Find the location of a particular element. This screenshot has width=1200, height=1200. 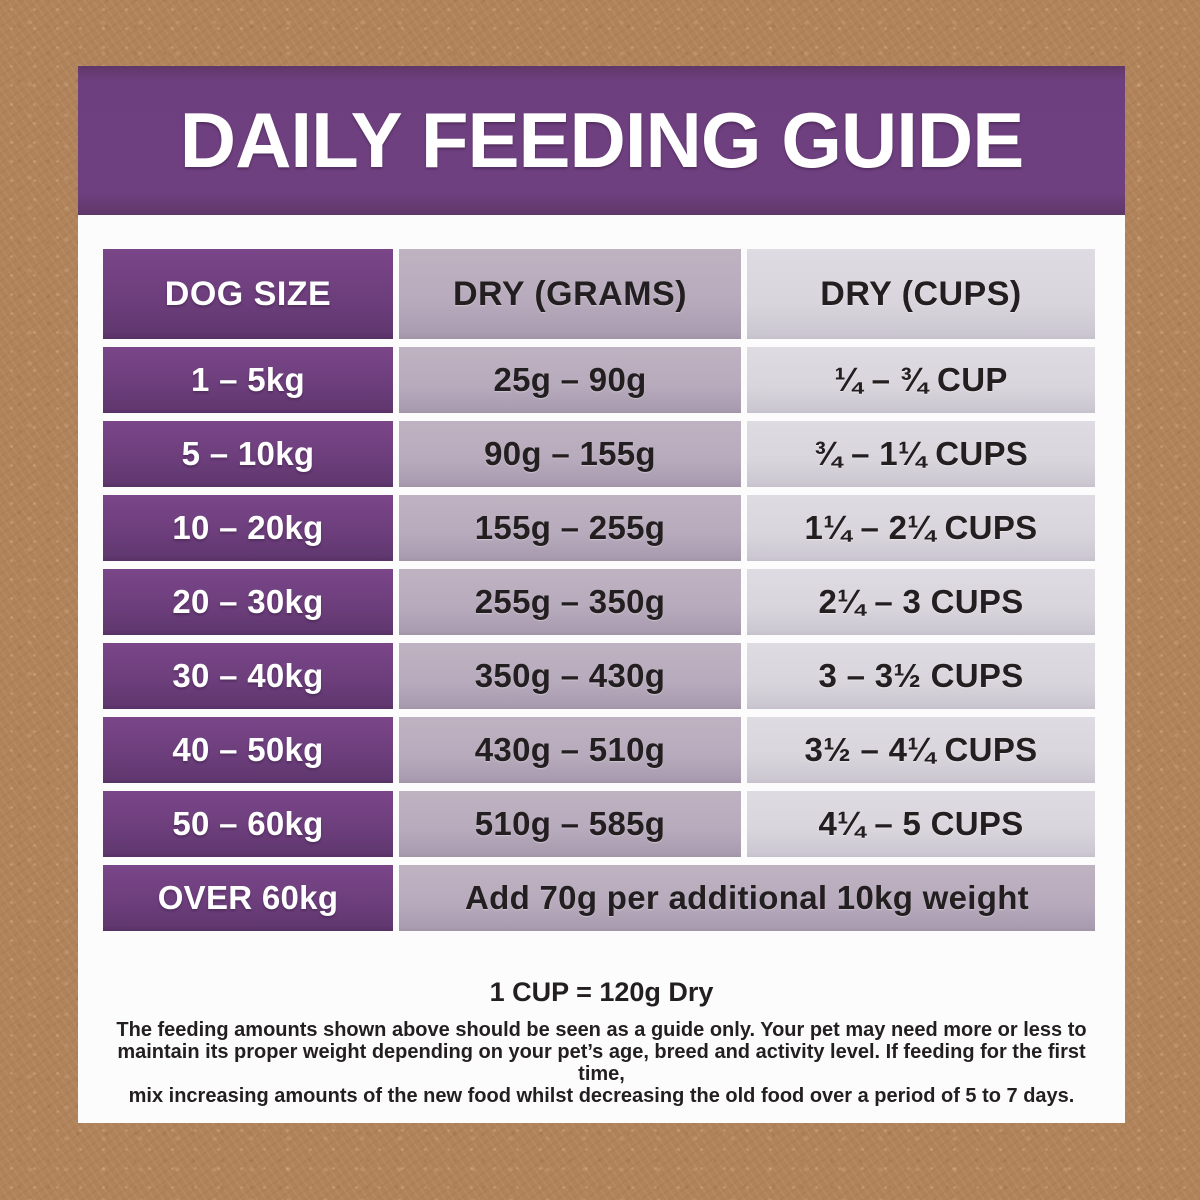

over-60kg-note-cell: Add 70g per additional 10kg weight is located at coordinates (747, 898).